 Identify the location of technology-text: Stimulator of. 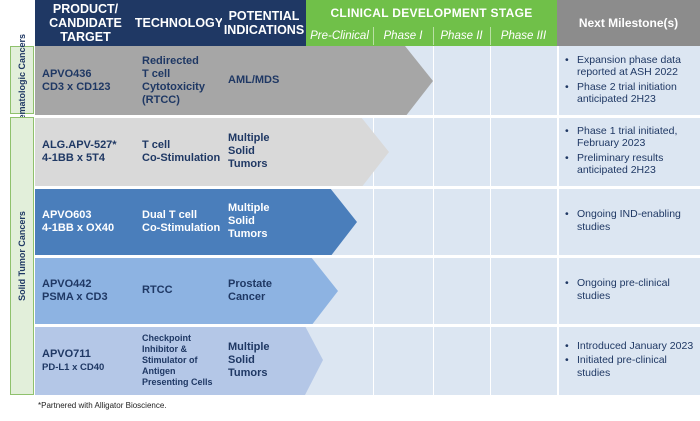
(170, 360).